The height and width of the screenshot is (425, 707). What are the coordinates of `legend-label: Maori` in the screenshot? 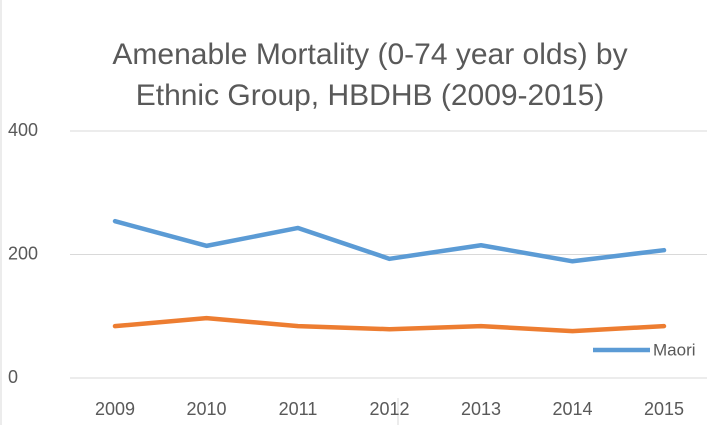 It's located at (674, 349).